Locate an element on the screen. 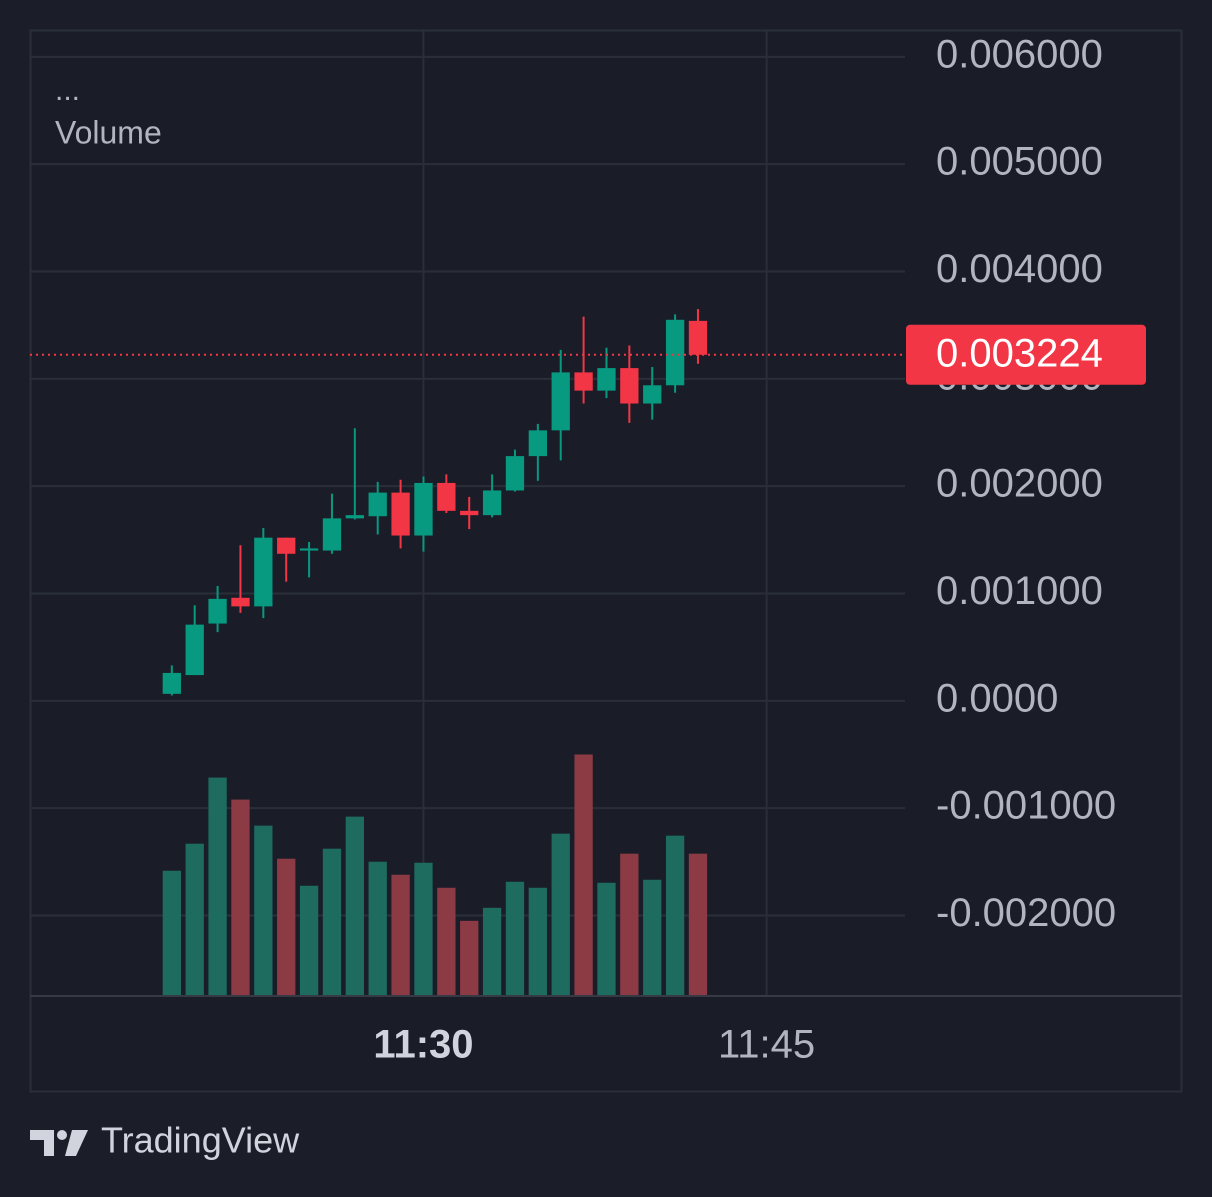 This screenshot has height=1197, width=1212. last-price-label: 0.003224 is located at coordinates (1019, 353).